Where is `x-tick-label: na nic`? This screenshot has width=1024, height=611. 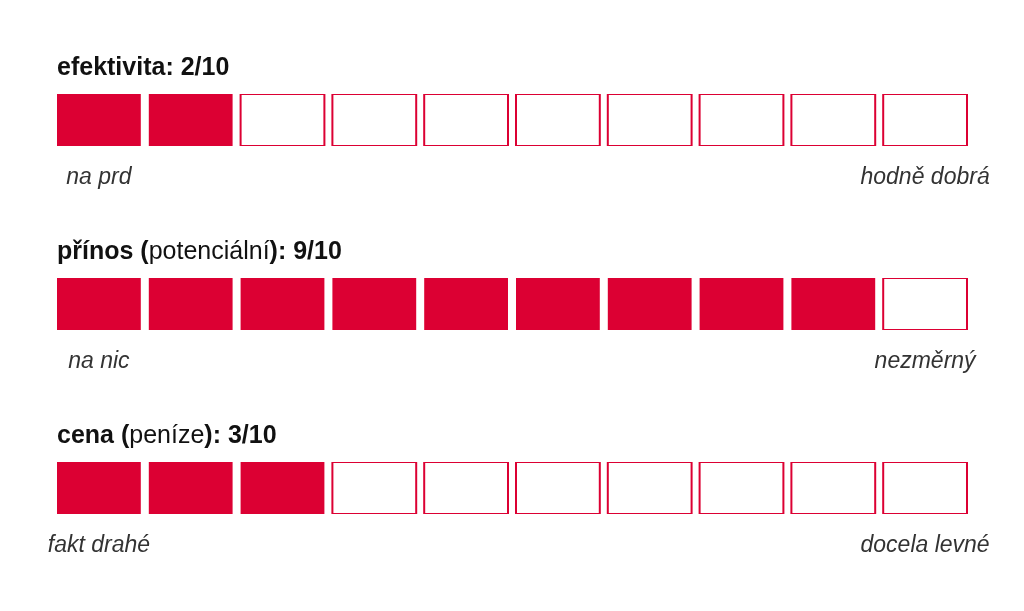
x-tick-label: na nic is located at coordinates (99, 360).